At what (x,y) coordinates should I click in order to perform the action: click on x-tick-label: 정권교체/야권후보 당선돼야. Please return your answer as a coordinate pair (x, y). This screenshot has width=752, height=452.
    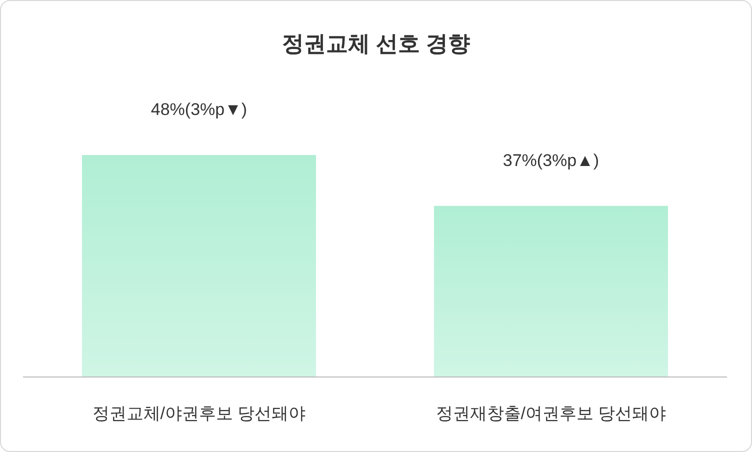
    Looking at the image, I should click on (199, 414).